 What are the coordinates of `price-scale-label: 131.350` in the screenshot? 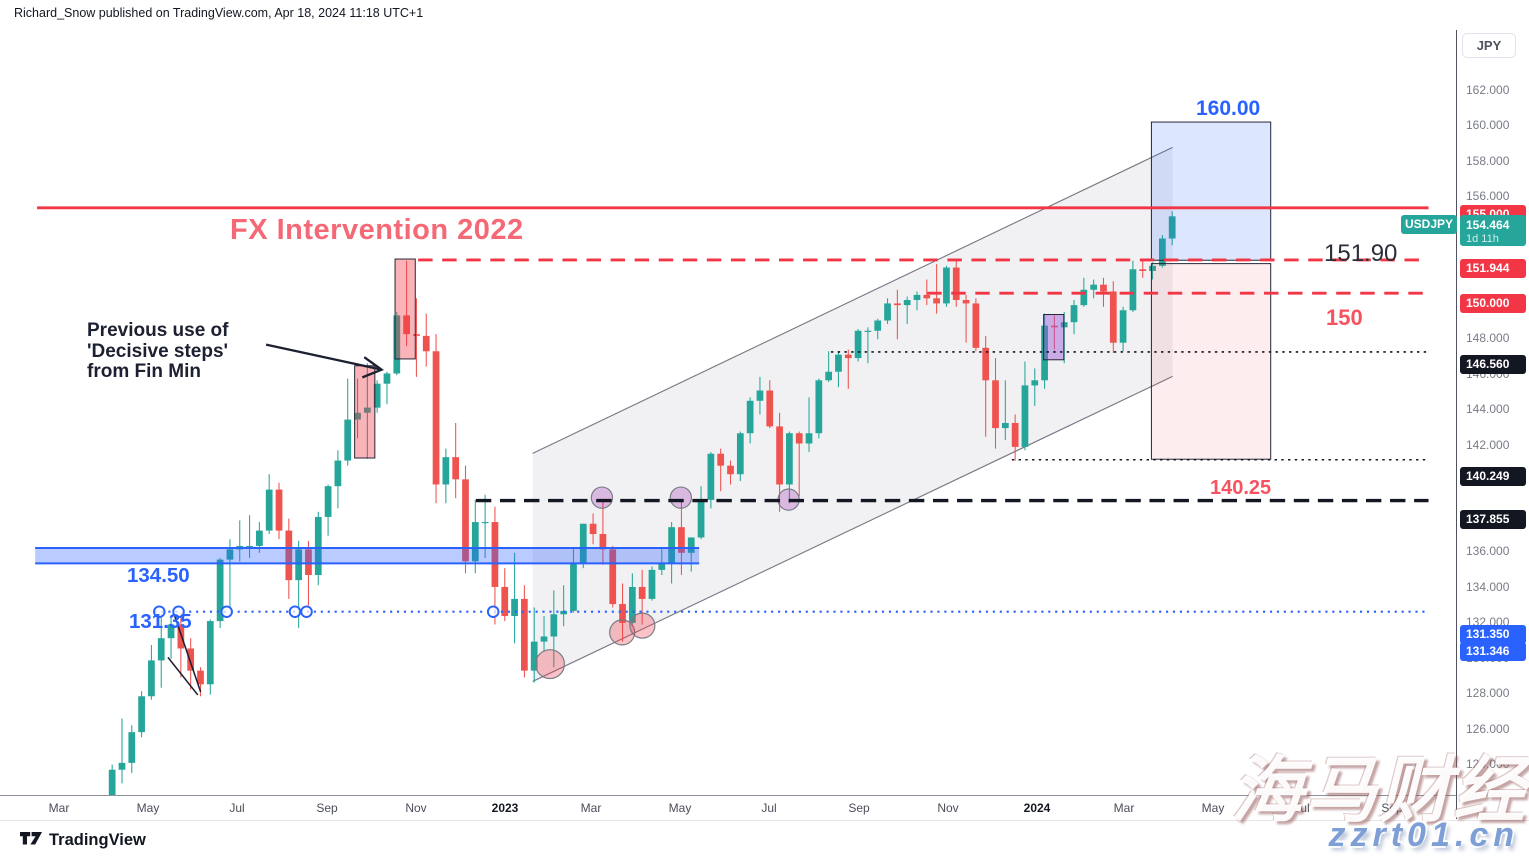 It's located at (1493, 635).